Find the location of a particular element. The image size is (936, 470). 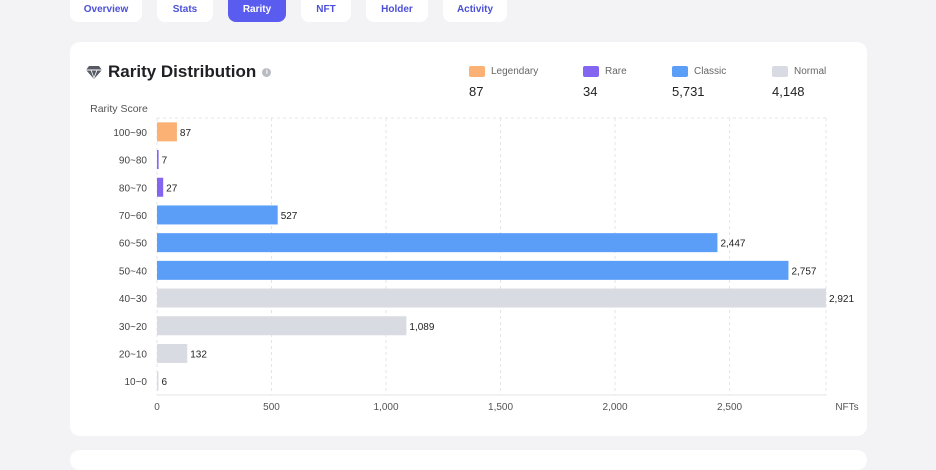

legend-label: Rare is located at coordinates (616, 71).